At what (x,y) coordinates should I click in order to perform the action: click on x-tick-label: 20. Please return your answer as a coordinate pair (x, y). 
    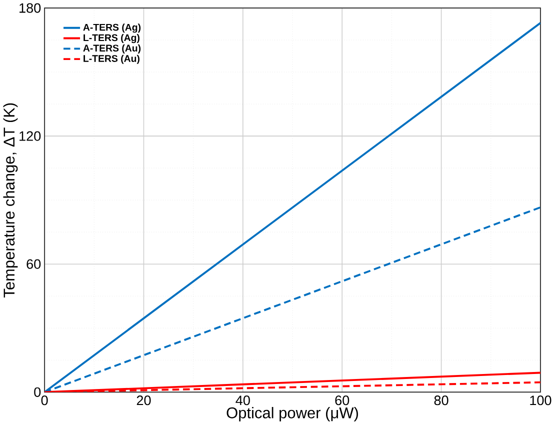
    Looking at the image, I should click on (143, 401).